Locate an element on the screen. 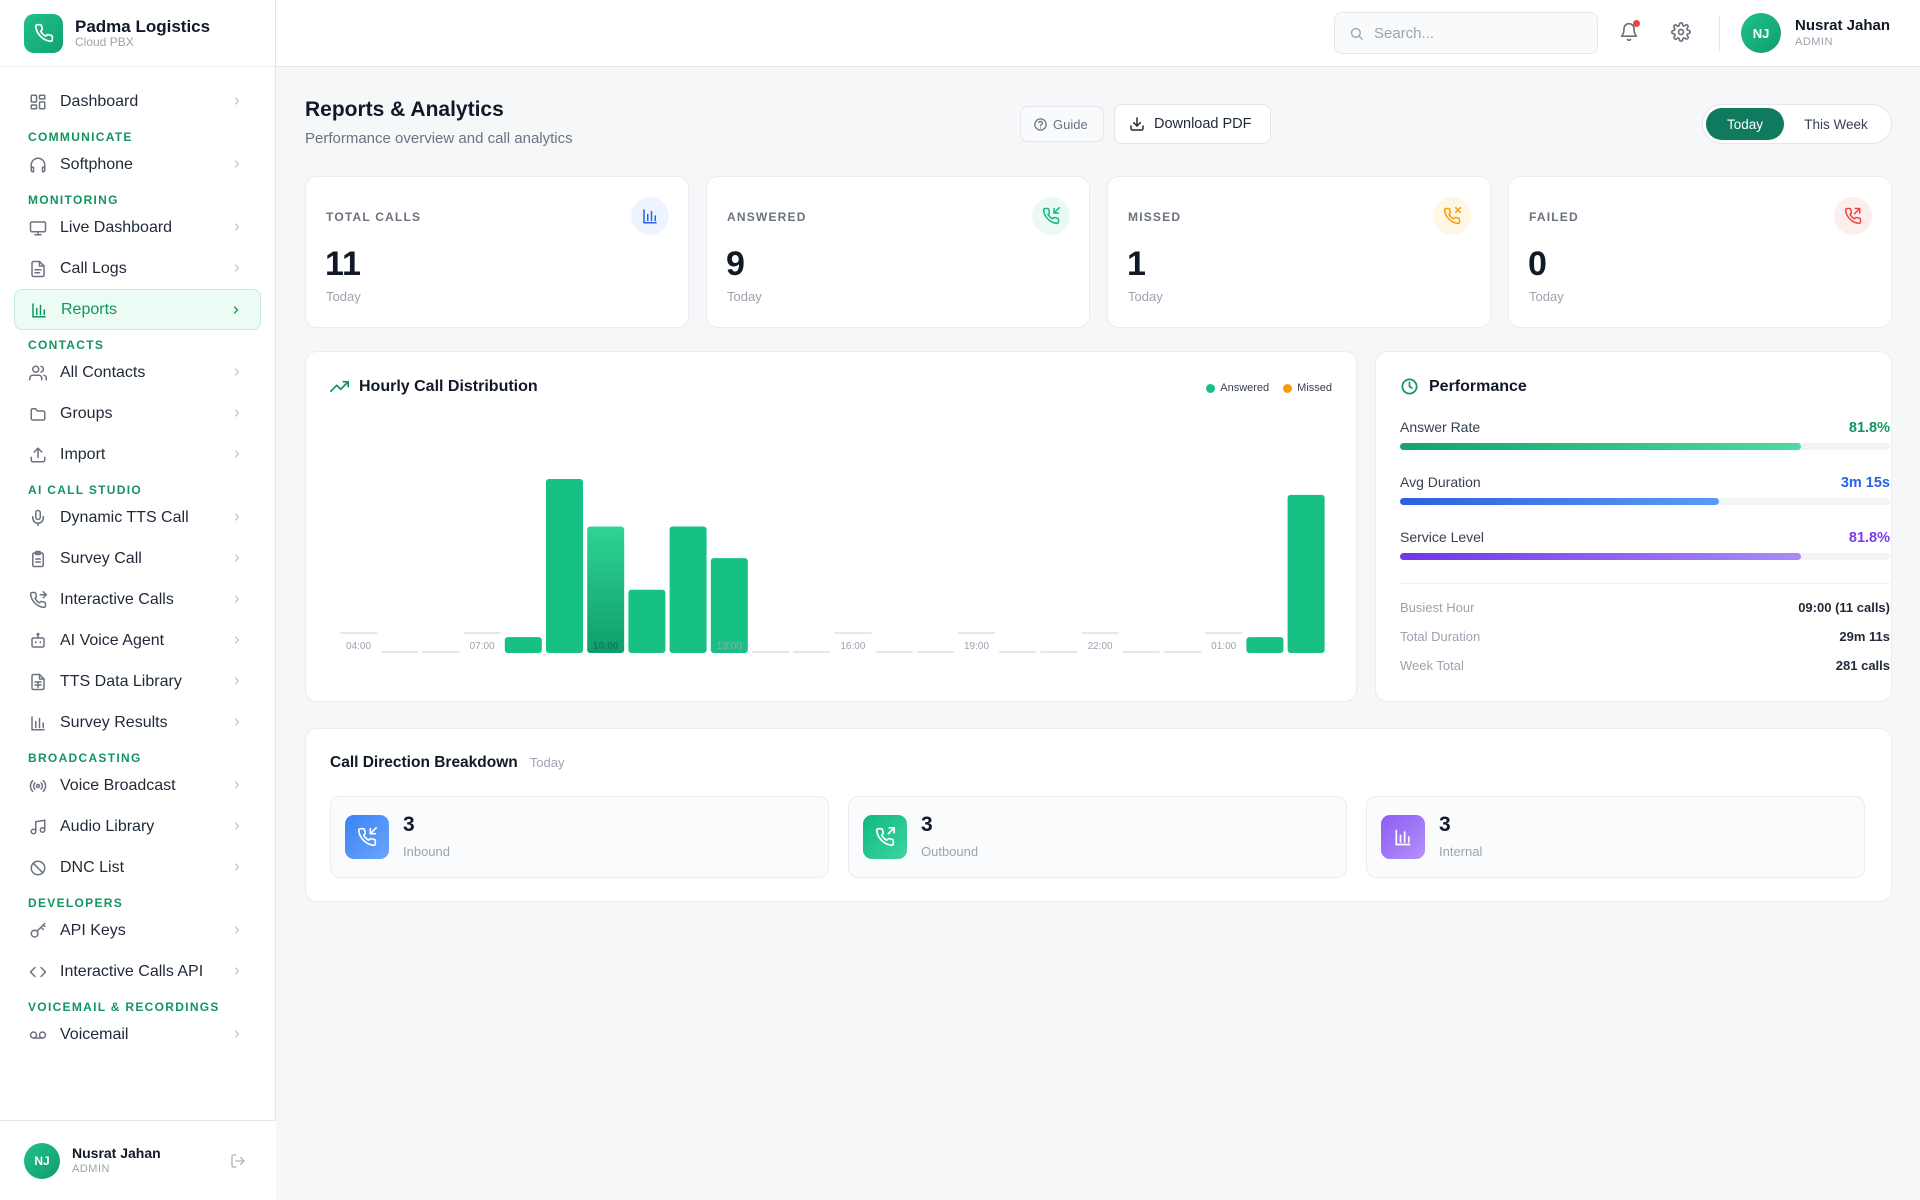 The width and height of the screenshot is (1920, 1200). download-pdf-button: Download PDF is located at coordinates (1192, 124).